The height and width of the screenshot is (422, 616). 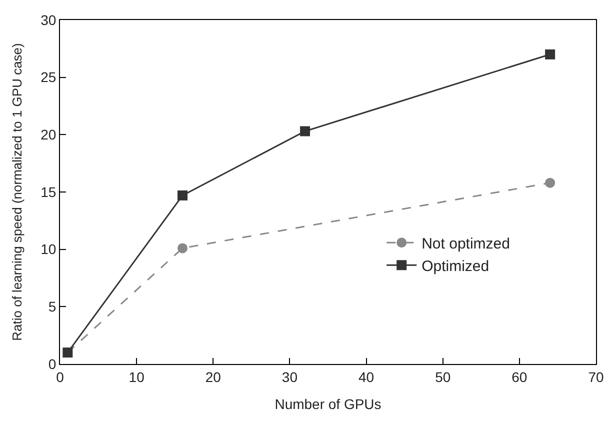 I want to click on x-tick-label: 50, so click(x=443, y=376).